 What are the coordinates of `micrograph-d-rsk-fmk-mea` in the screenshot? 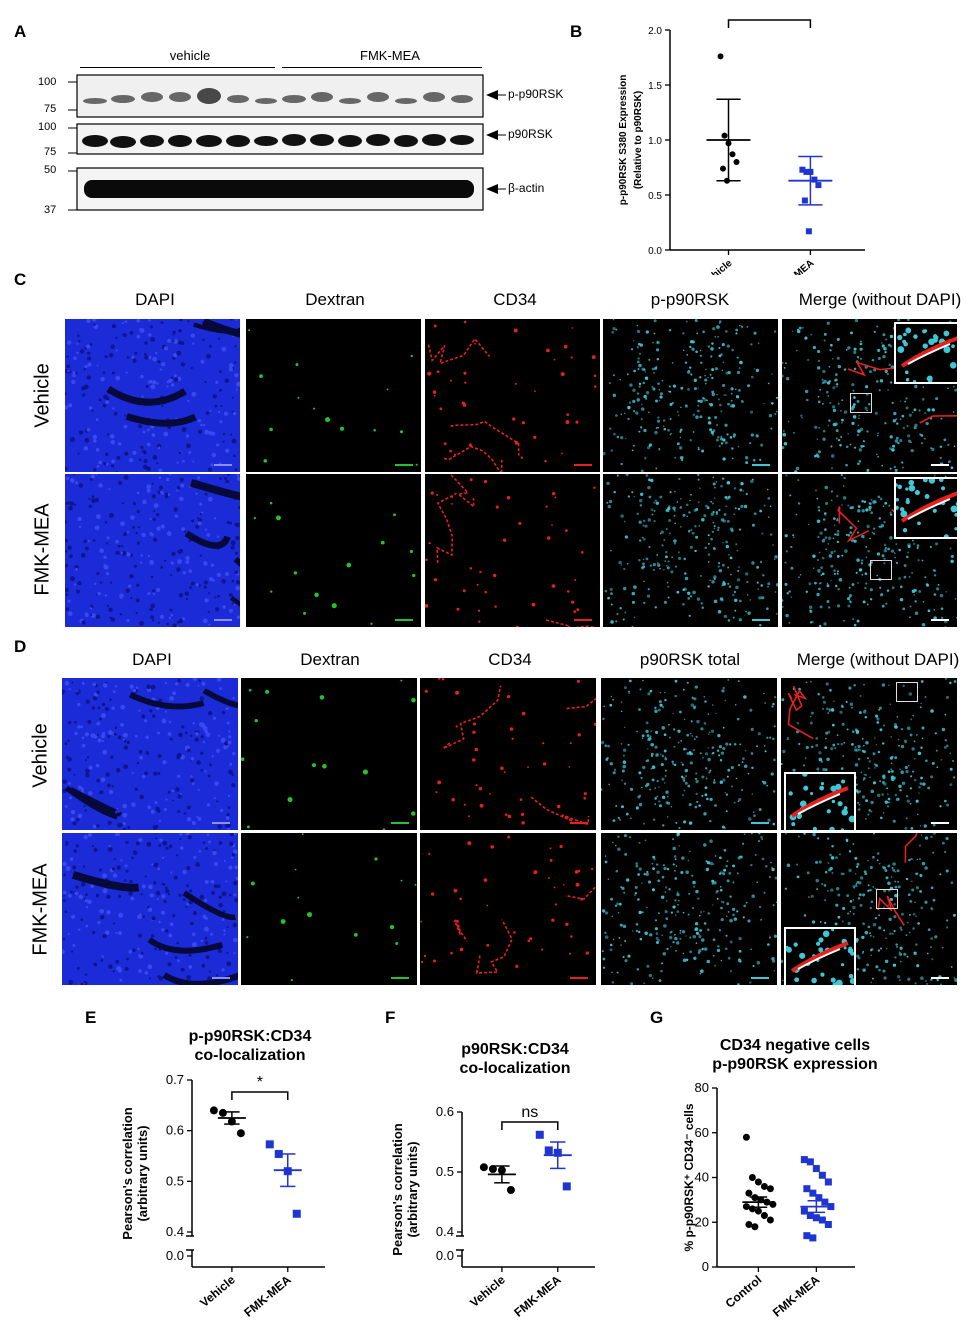 It's located at (689, 909).